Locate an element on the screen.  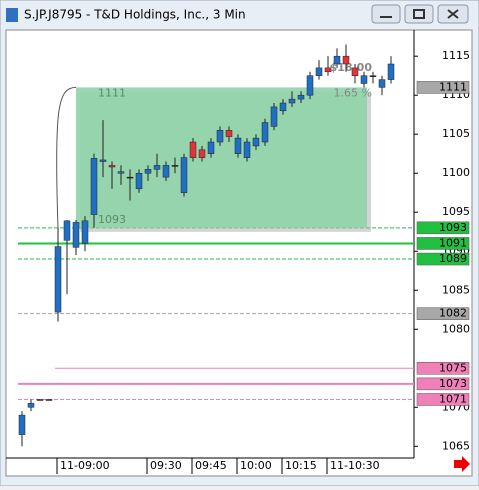
app-icon is located at coordinates (12, 15).